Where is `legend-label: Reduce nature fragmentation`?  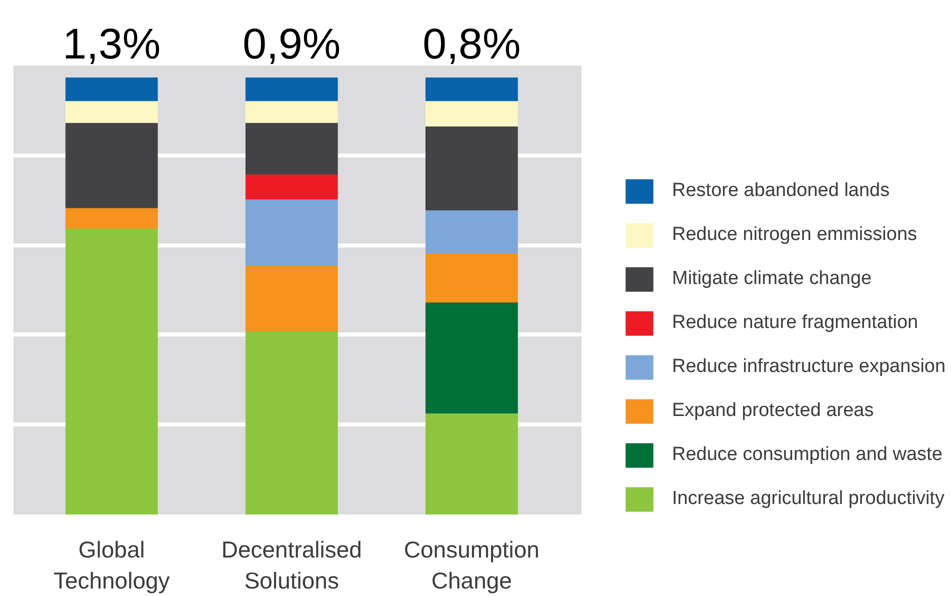
legend-label: Reduce nature fragmentation is located at coordinates (795, 323).